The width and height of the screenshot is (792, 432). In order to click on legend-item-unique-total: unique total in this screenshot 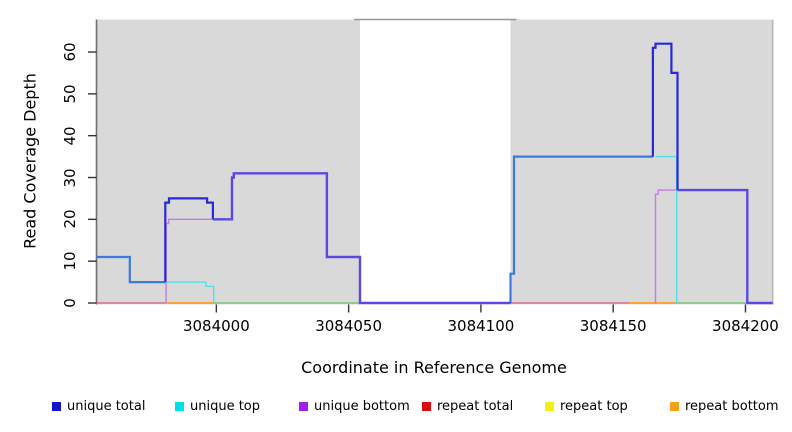, I will do `click(98, 406)`.